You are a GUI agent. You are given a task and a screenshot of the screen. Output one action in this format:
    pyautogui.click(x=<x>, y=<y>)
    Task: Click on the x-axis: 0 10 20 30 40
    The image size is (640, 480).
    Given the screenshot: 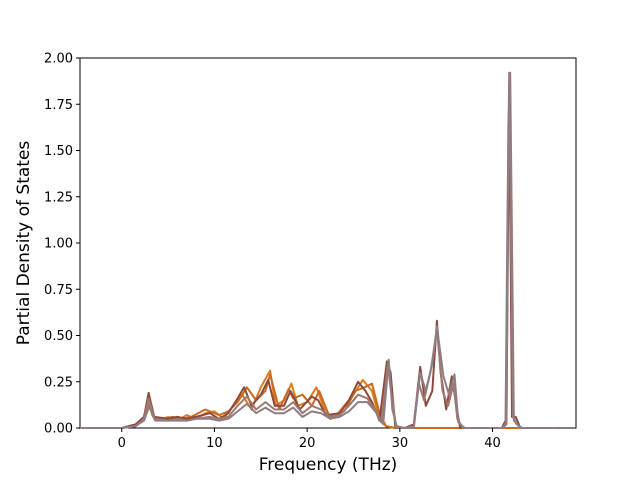 What is the action you would take?
    pyautogui.click(x=309, y=439)
    